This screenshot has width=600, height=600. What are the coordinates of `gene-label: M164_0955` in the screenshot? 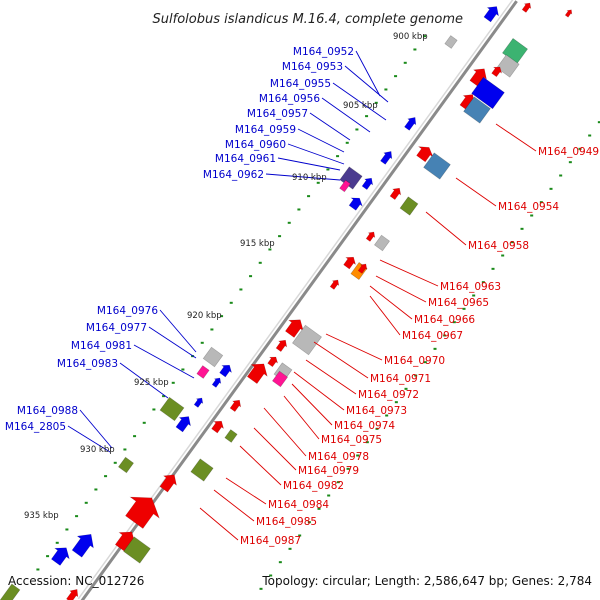 It's located at (300, 84).